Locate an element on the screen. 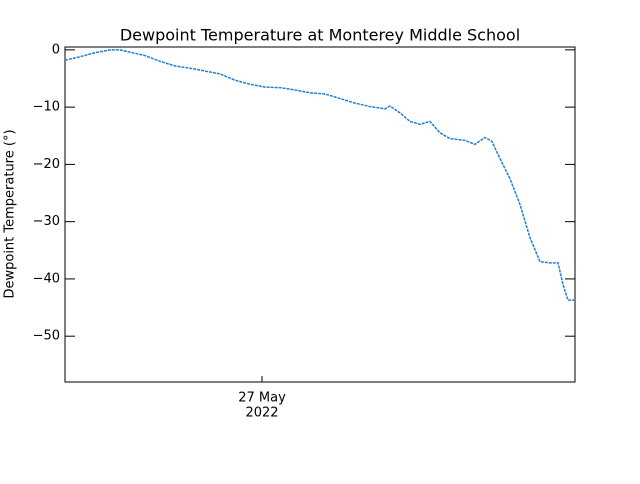  y-tick-label: −40 is located at coordinates (46, 278).